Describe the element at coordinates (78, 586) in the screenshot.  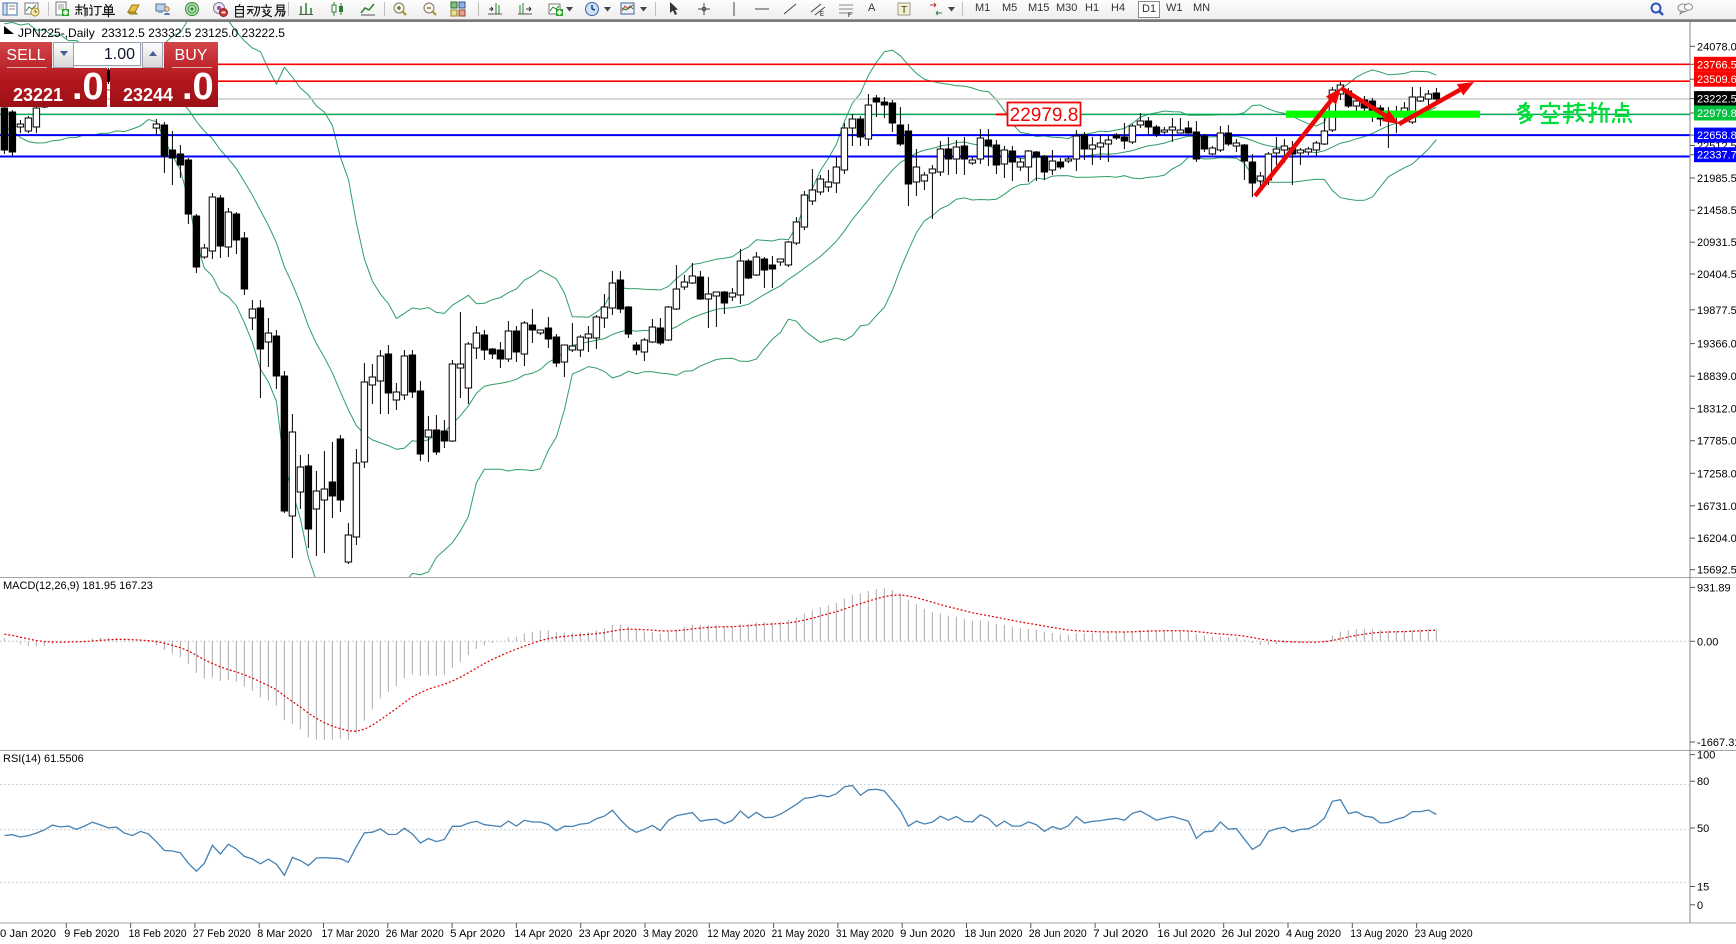
I see `svg-text: MACD(12,26,9) 181.95 167.23` at that location.